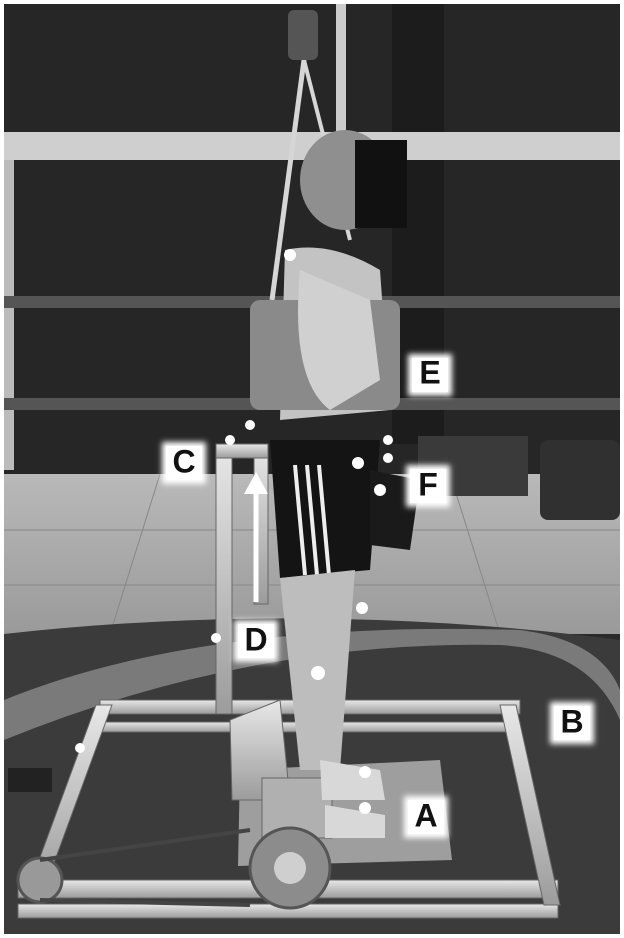 This screenshot has height=938, width=624. I want to click on label: E, so click(429, 372).